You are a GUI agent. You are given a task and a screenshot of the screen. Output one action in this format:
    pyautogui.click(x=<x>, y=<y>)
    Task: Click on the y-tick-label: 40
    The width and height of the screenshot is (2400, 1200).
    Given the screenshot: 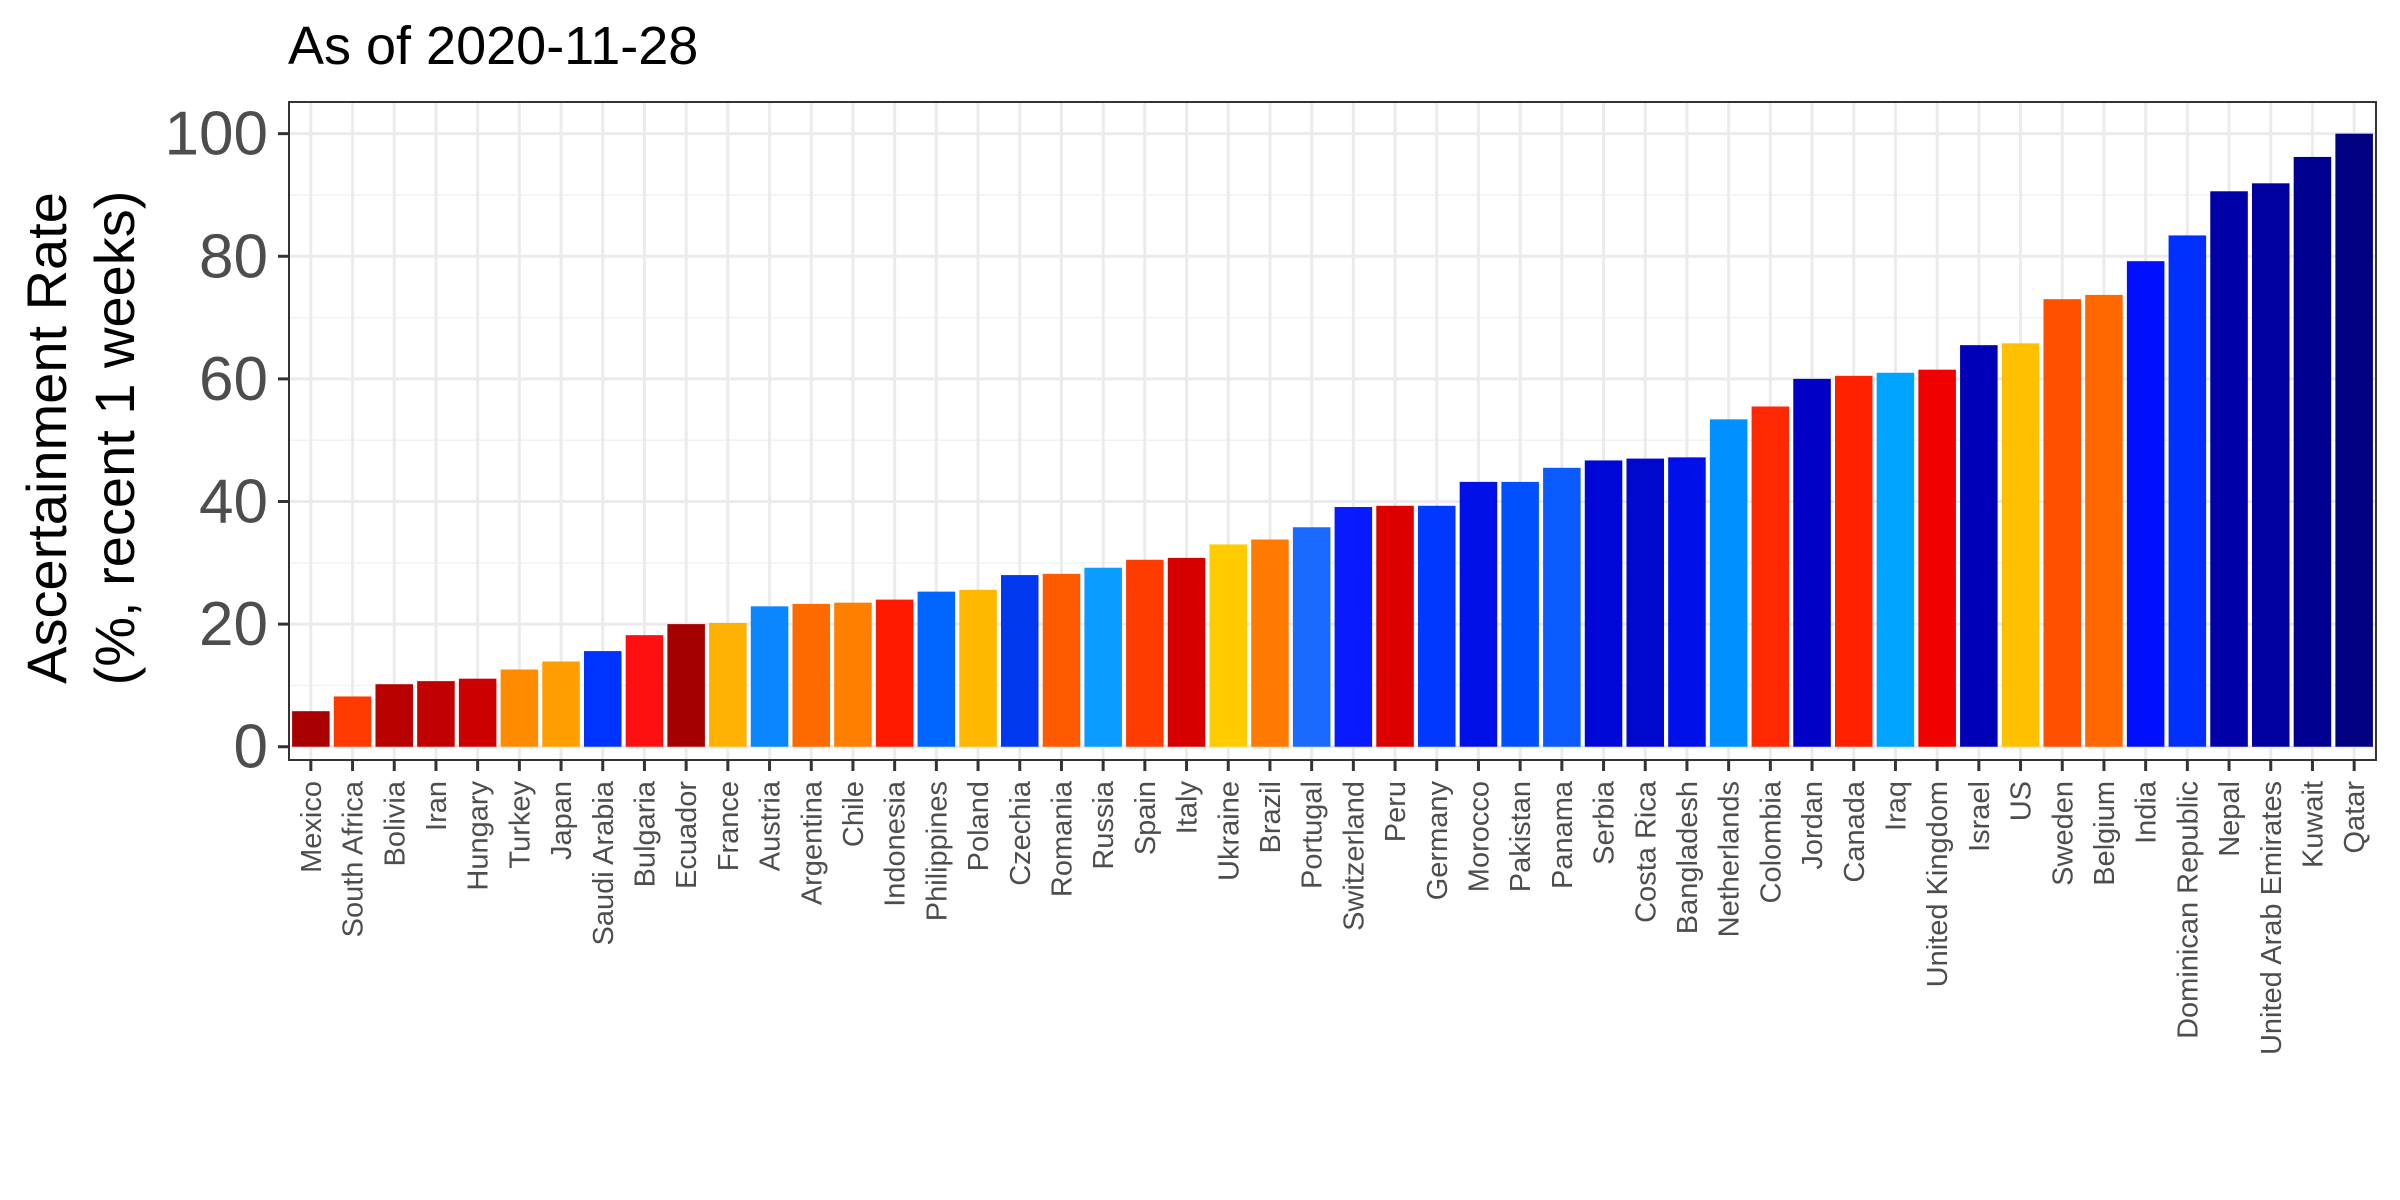 What is the action you would take?
    pyautogui.click(x=233, y=502)
    